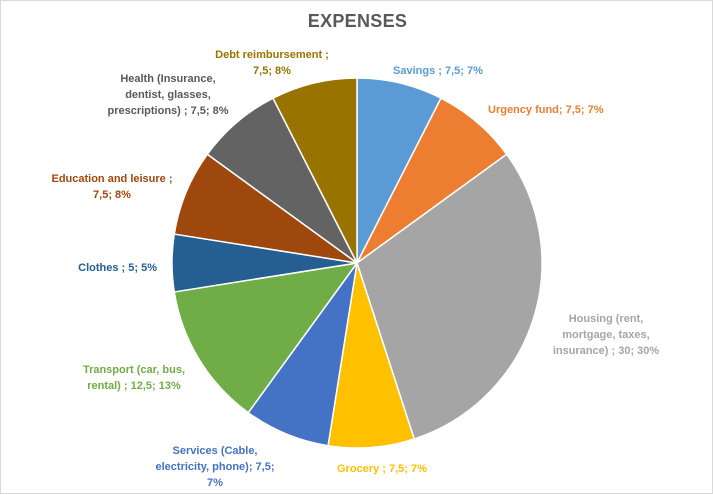  I want to click on data-label-savings: Savings ; 7,5; 7%, so click(438, 71).